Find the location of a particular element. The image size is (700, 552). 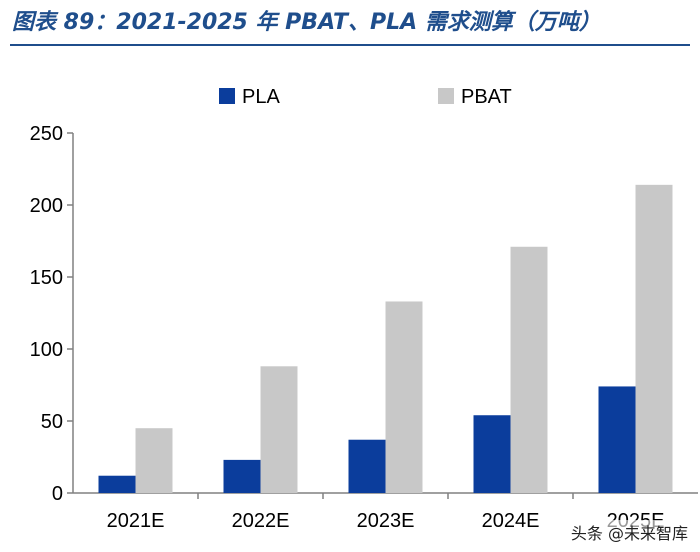

bar-pla-2024e is located at coordinates (492, 454).